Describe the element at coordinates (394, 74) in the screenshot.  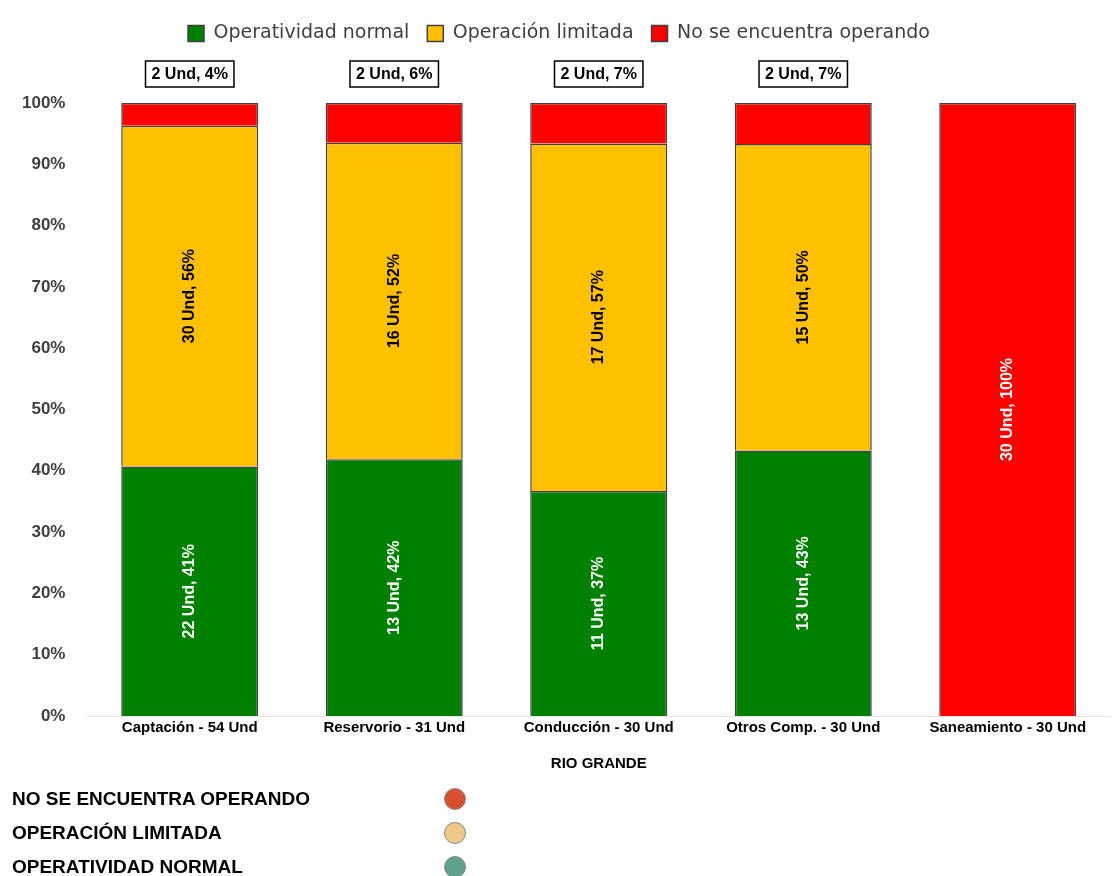
I see `data-label: 2 Und, 6%` at that location.